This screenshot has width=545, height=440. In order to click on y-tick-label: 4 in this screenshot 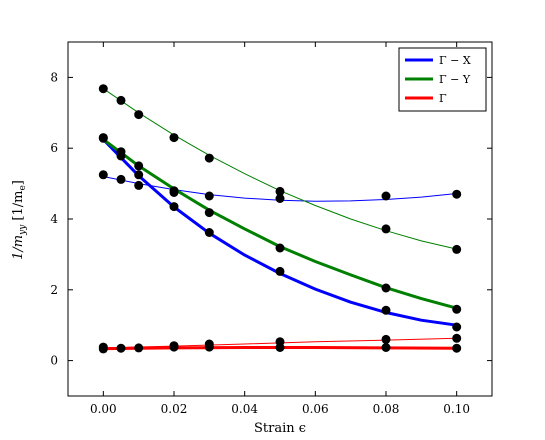, I will do `click(54, 219)`.